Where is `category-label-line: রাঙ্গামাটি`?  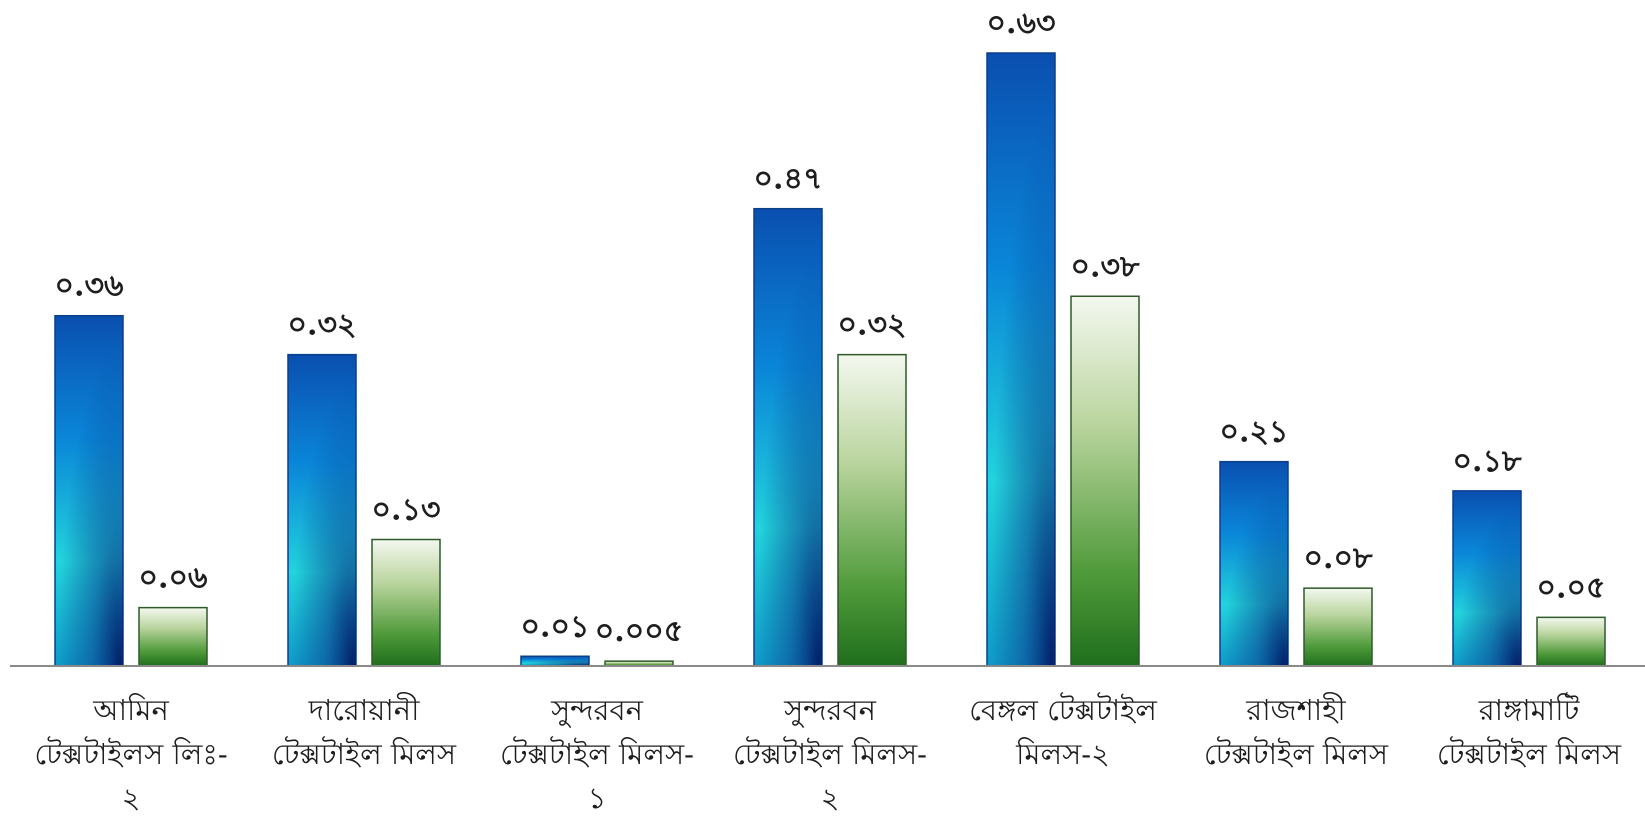 category-label-line: রাঙ্গামাটি is located at coordinates (1529, 709).